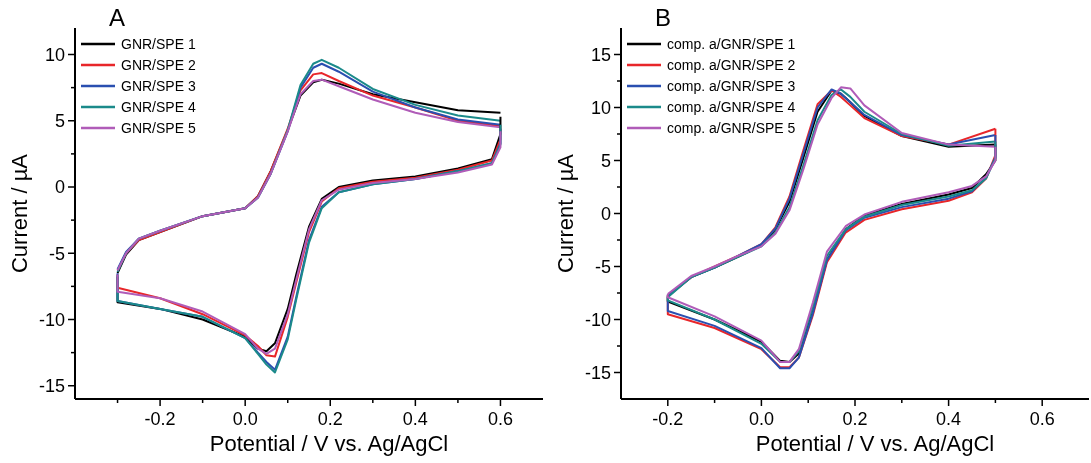 The height and width of the screenshot is (463, 1091). What do you see at coordinates (158, 43) in the screenshot?
I see `legend-label: GNR/SPE 1` at bounding box center [158, 43].